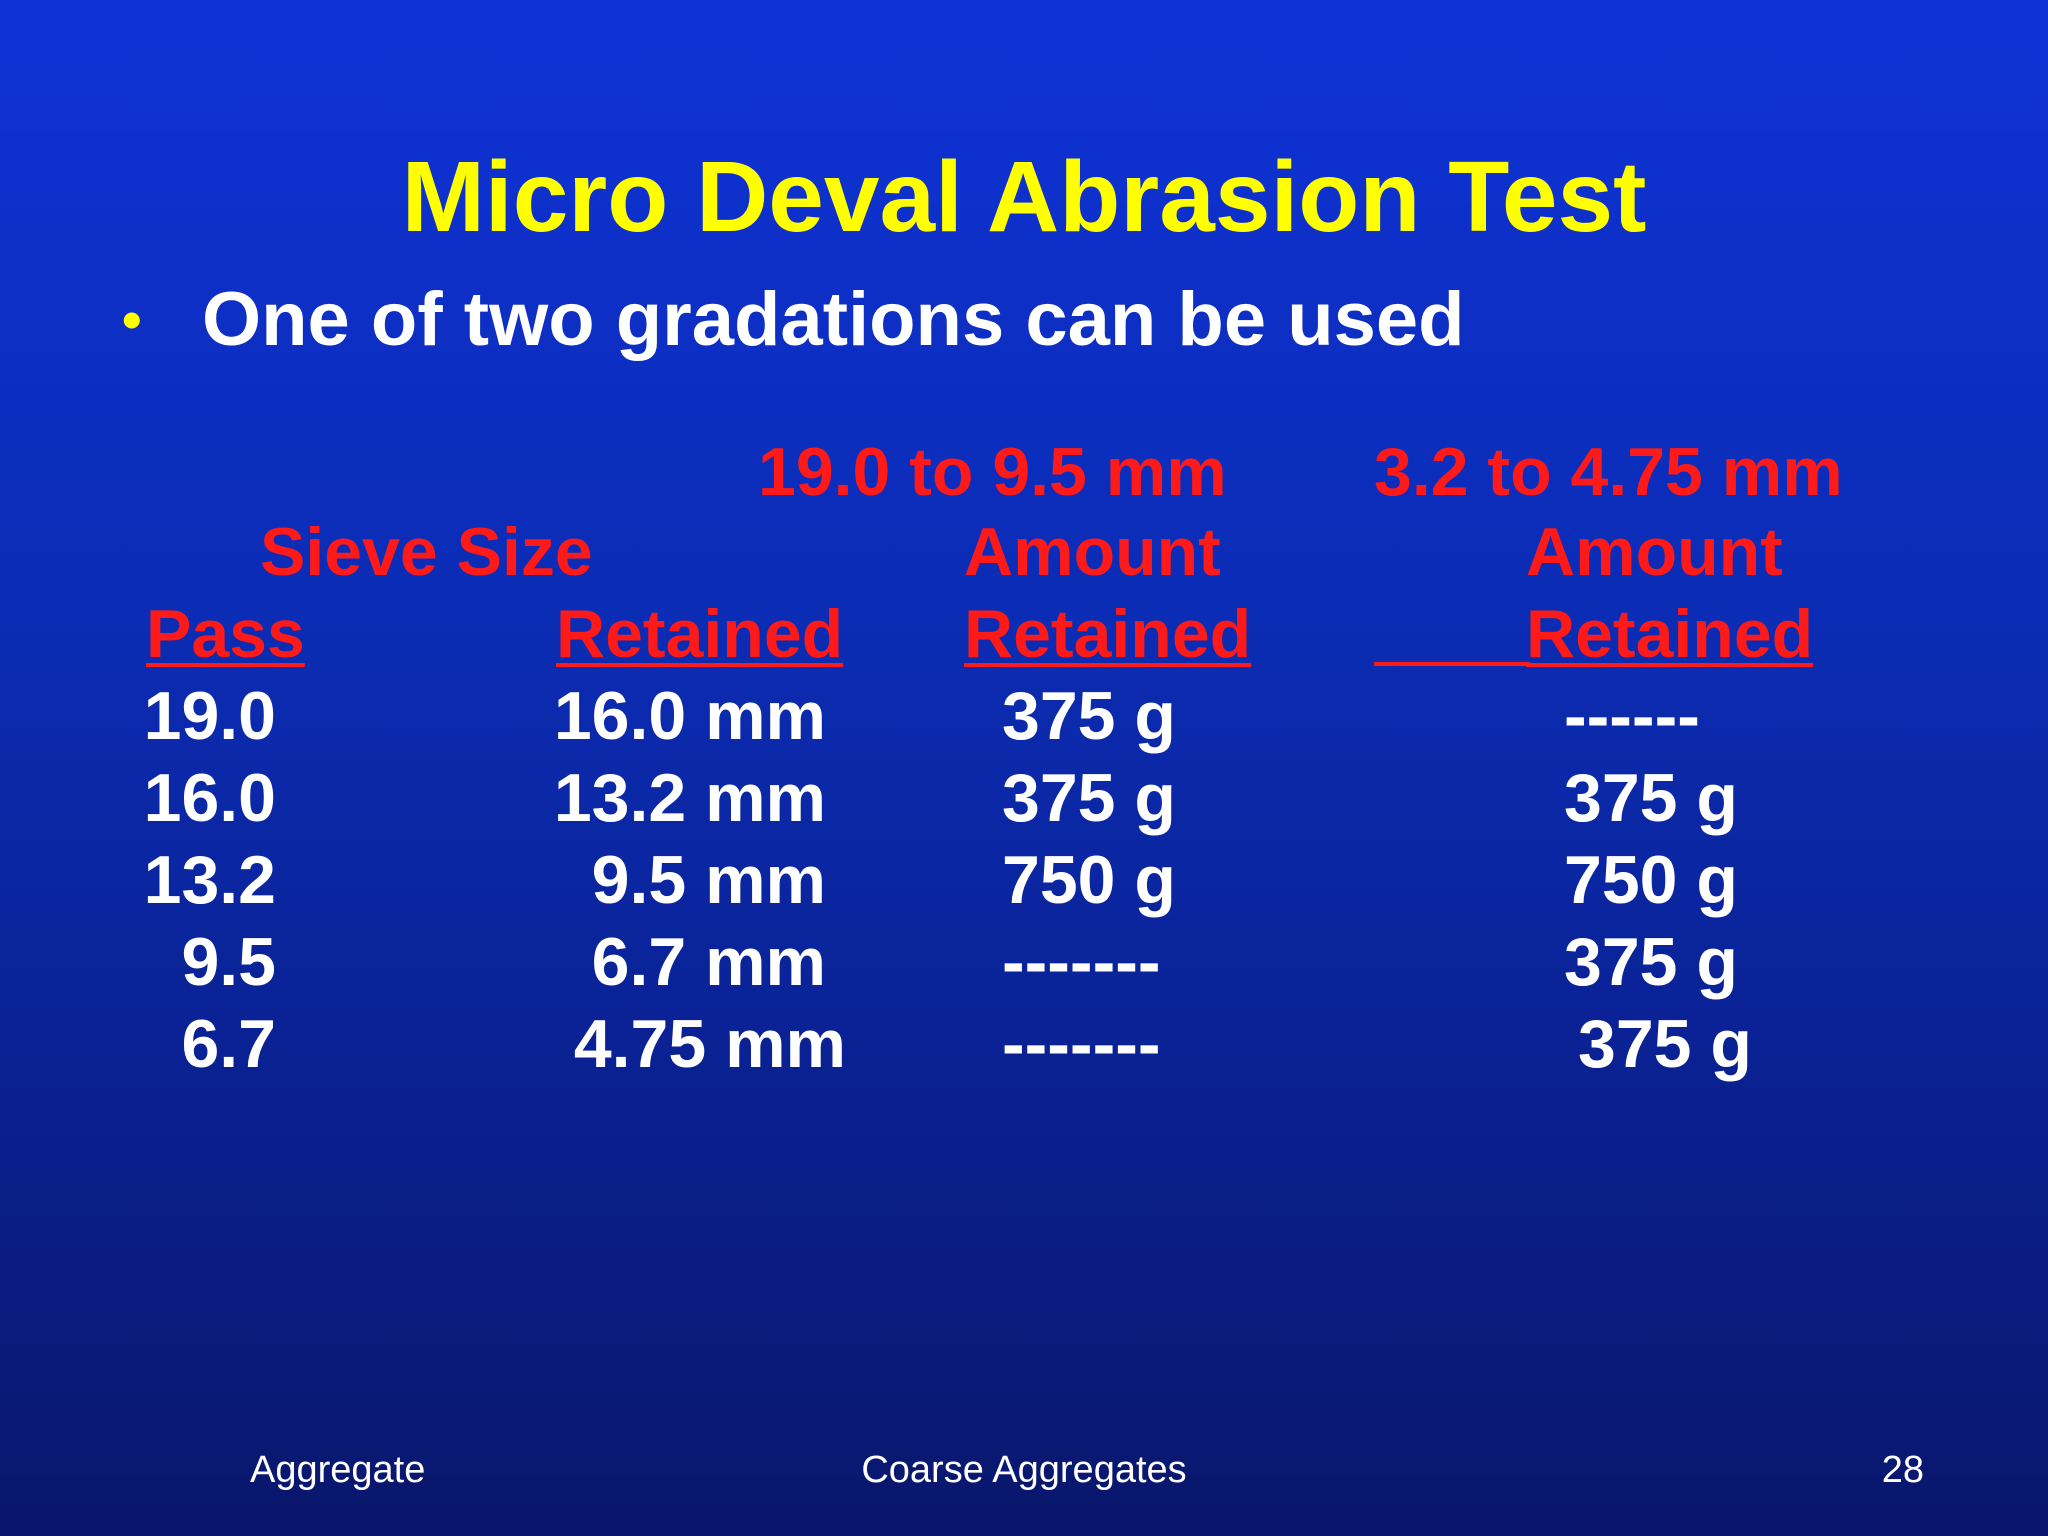 The width and height of the screenshot is (2048, 1536). What do you see at coordinates (708, 962) in the screenshot?
I see `table-cell-retained: 6.7 mm` at bounding box center [708, 962].